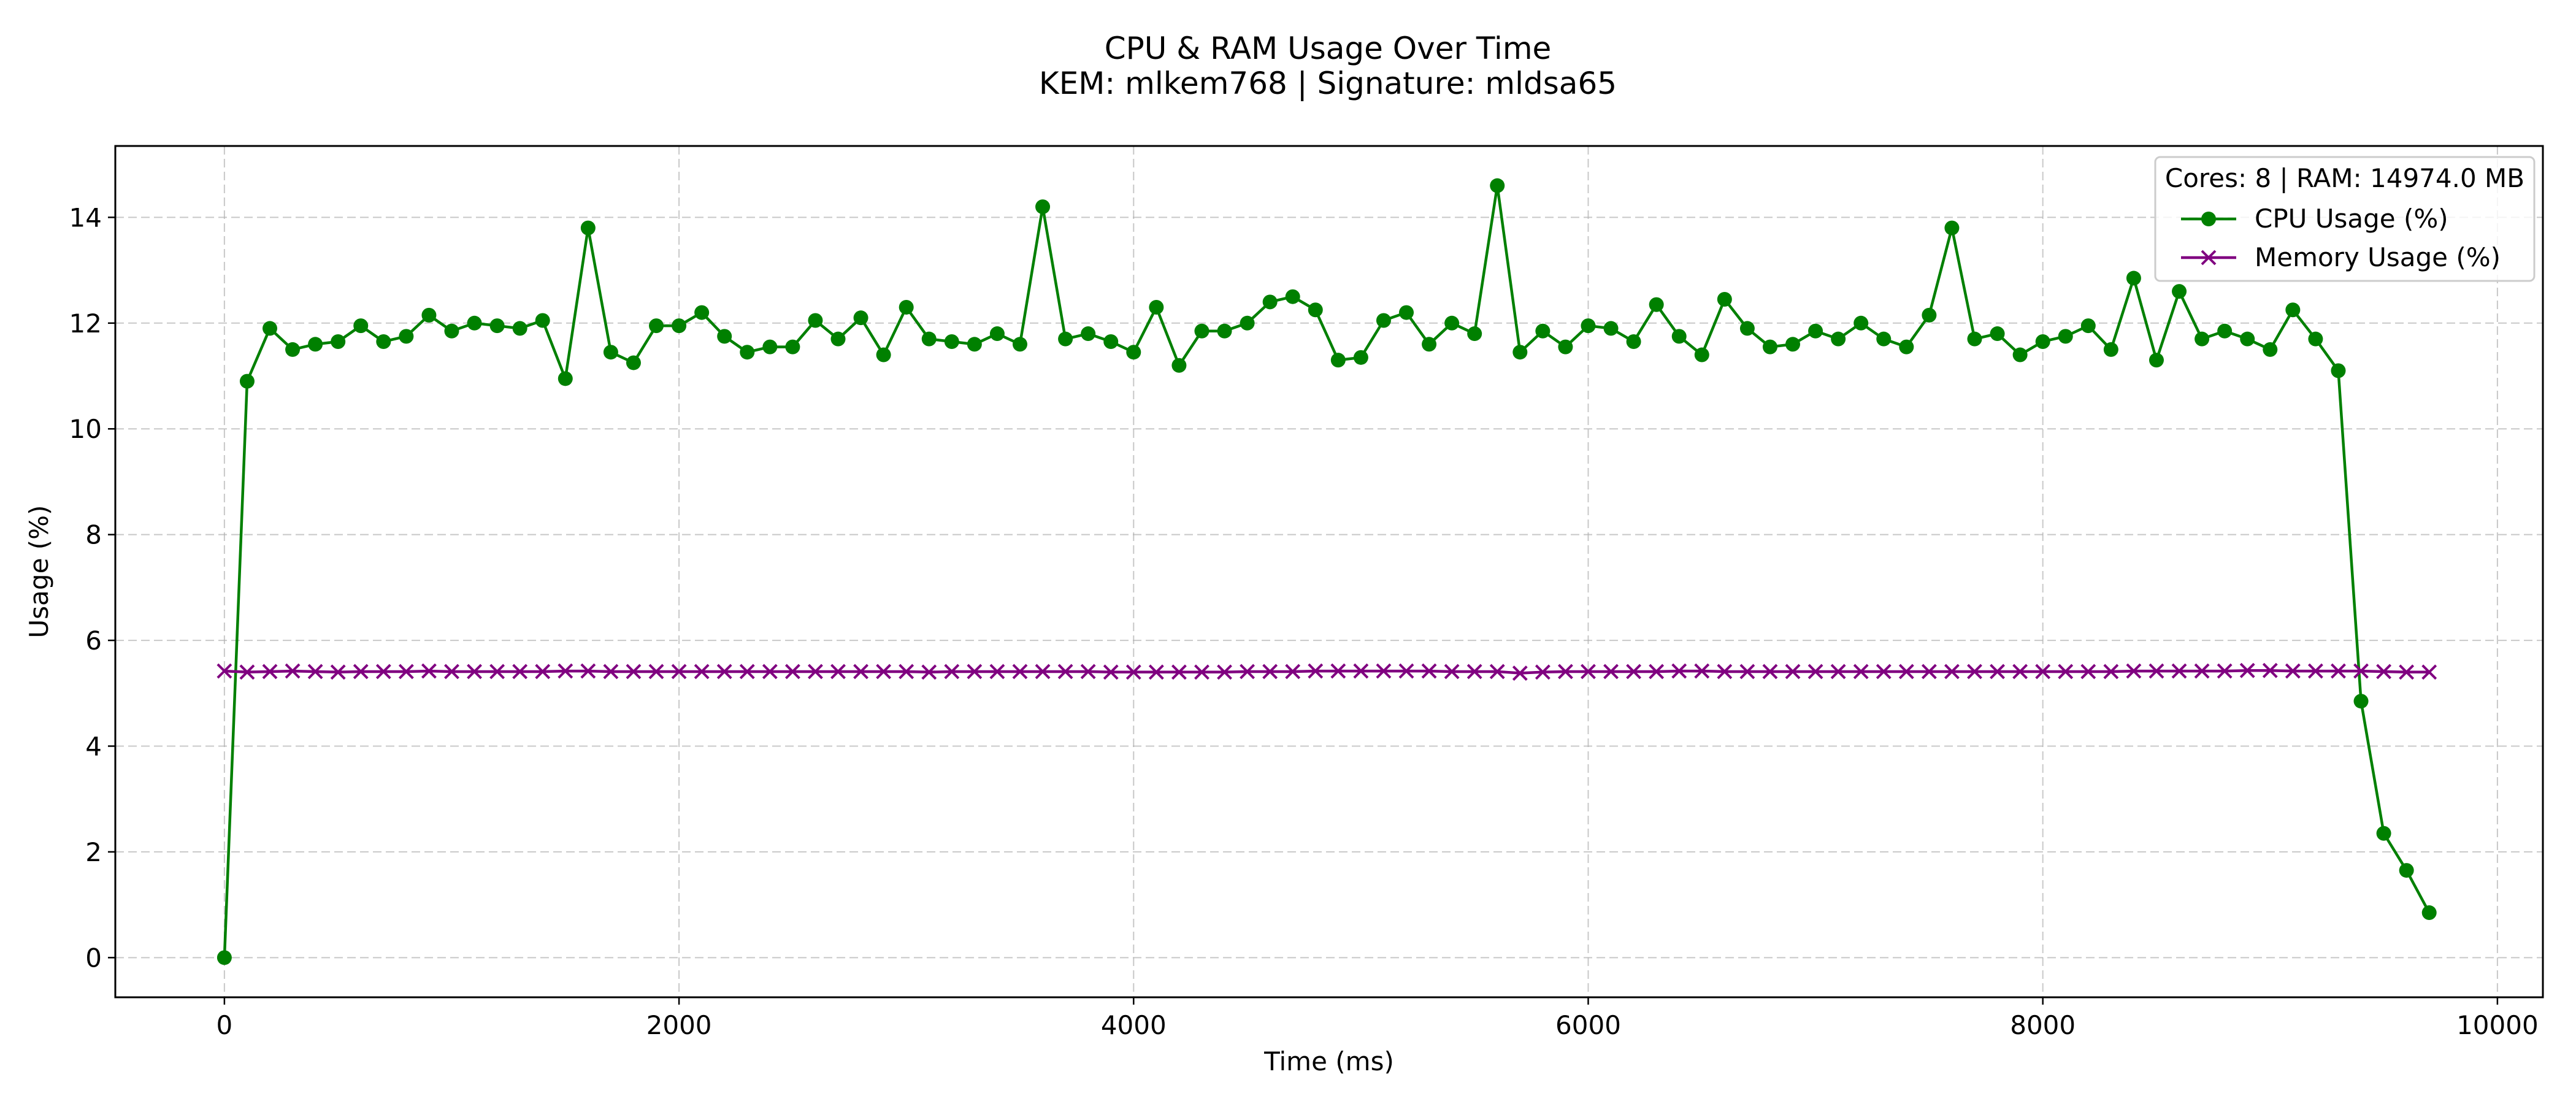 Image resolution: width=2576 pixels, height=1104 pixels. What do you see at coordinates (85, 324) in the screenshot?
I see `y-tick-label: 12` at bounding box center [85, 324].